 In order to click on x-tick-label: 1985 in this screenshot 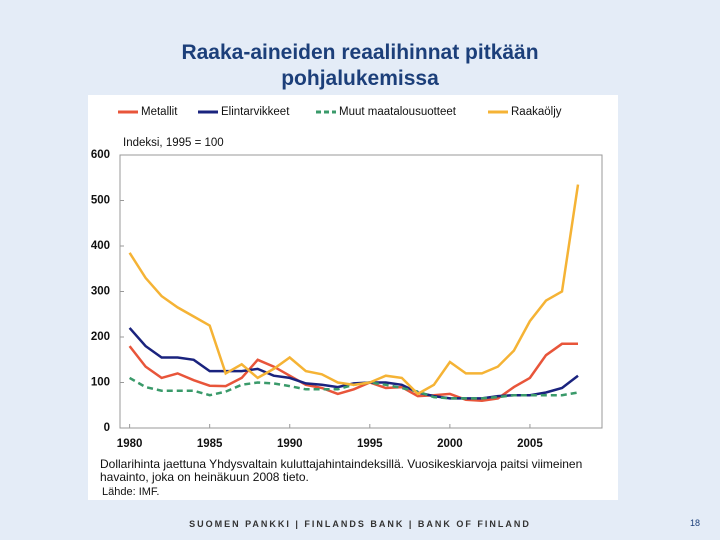, I will do `click(210, 444)`.